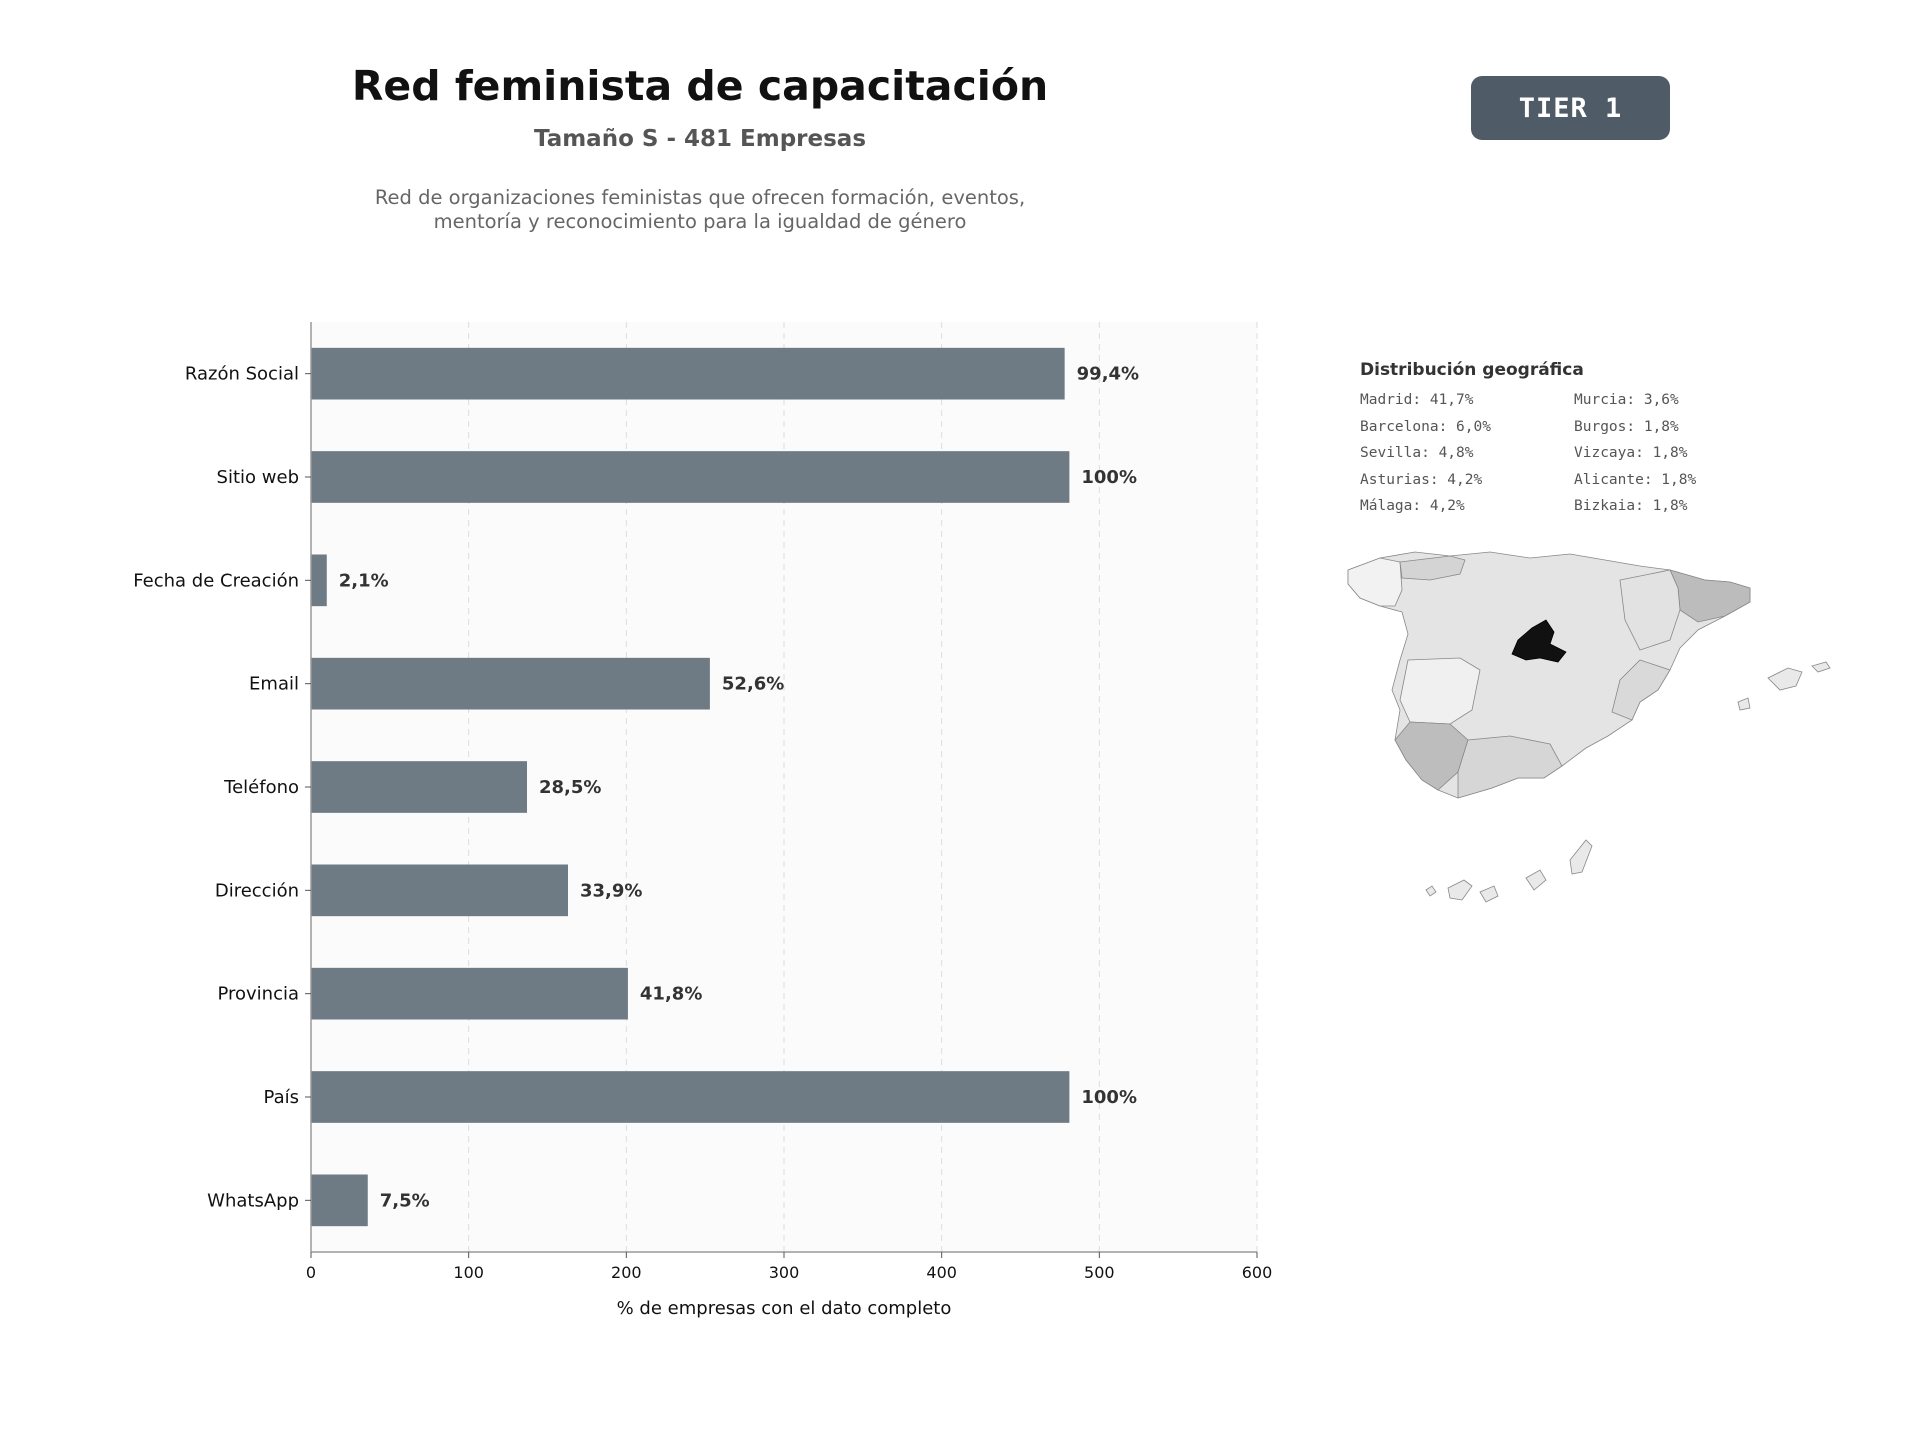 The width and height of the screenshot is (1920, 1440). What do you see at coordinates (1589, 727) in the screenshot?
I see `spain-map` at bounding box center [1589, 727].